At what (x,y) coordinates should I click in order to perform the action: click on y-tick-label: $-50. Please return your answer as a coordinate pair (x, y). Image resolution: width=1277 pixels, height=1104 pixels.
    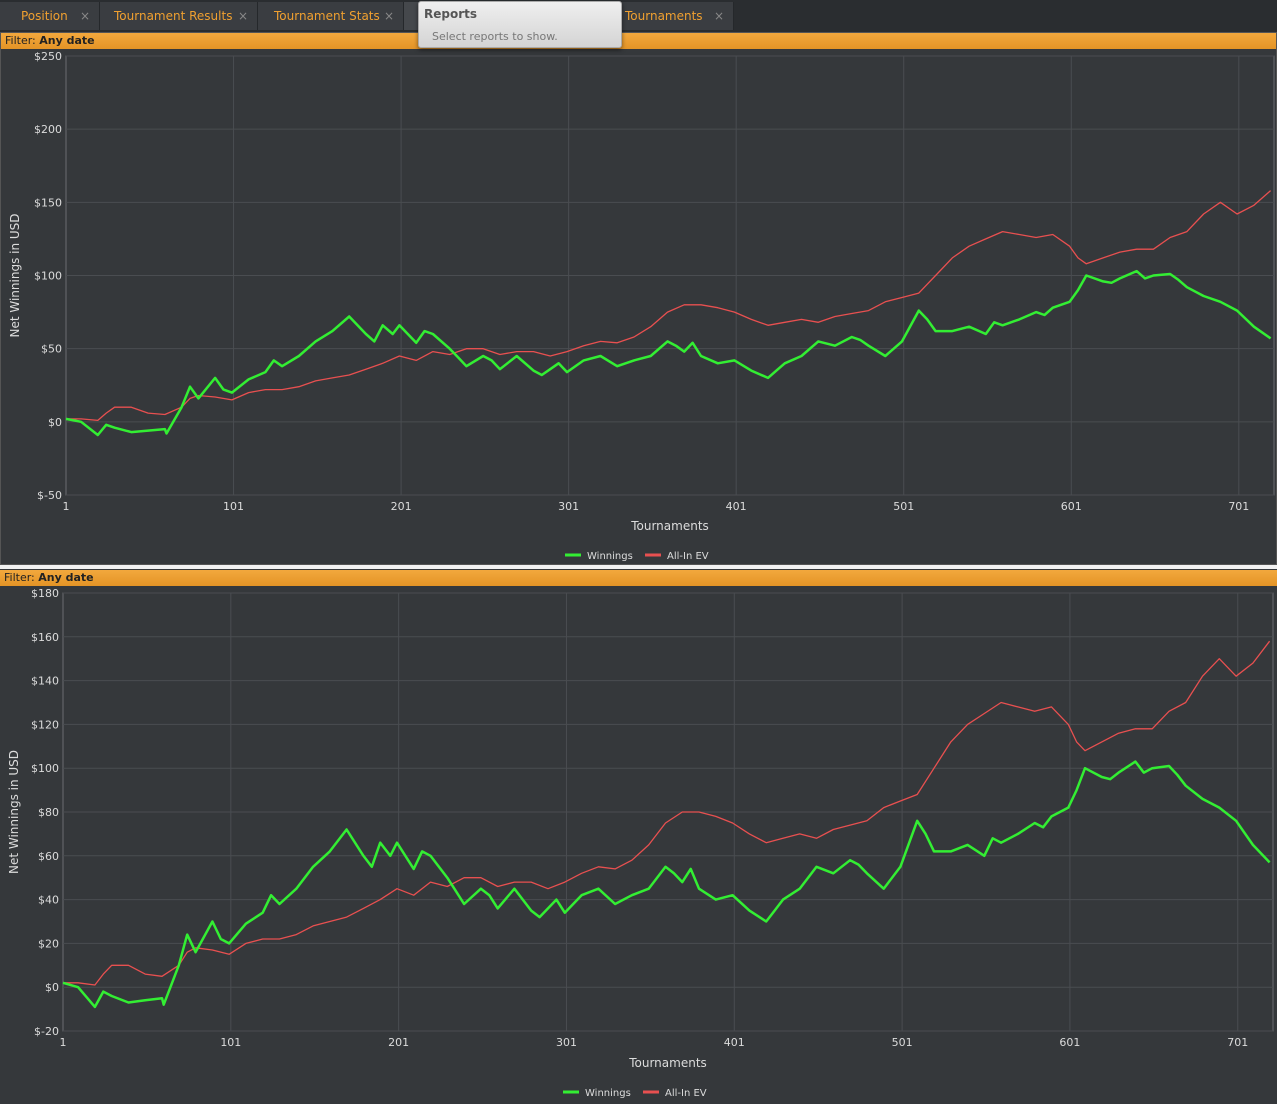
    Looking at the image, I should click on (49, 495).